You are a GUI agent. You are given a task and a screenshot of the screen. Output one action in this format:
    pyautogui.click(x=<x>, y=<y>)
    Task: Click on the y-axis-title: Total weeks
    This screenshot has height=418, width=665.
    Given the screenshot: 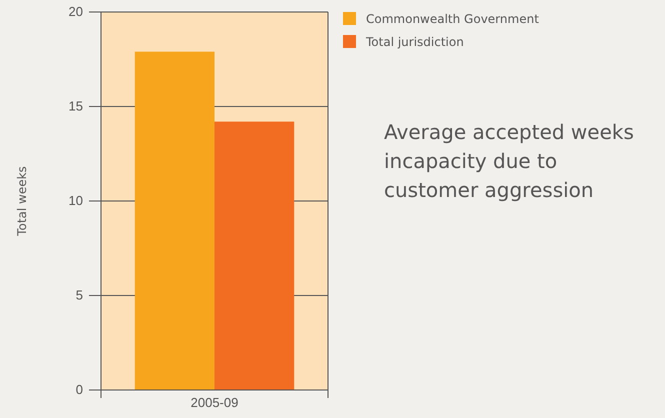 What is the action you would take?
    pyautogui.click(x=22, y=201)
    